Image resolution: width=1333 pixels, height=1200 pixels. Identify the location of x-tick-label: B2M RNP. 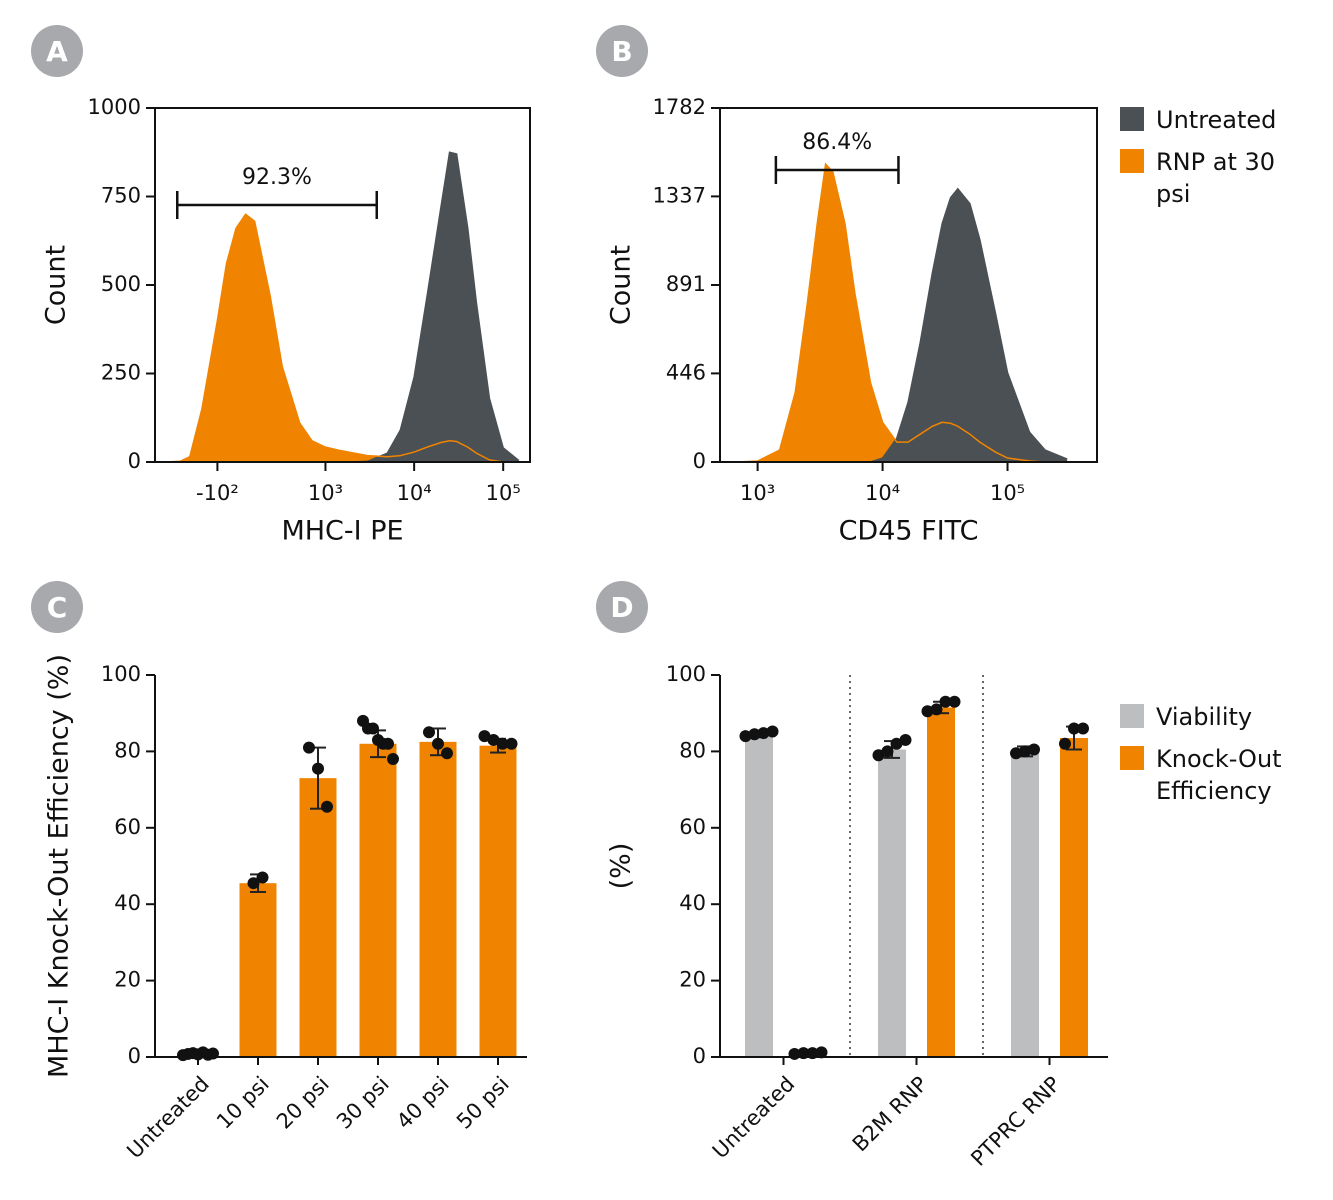
(890, 1114).